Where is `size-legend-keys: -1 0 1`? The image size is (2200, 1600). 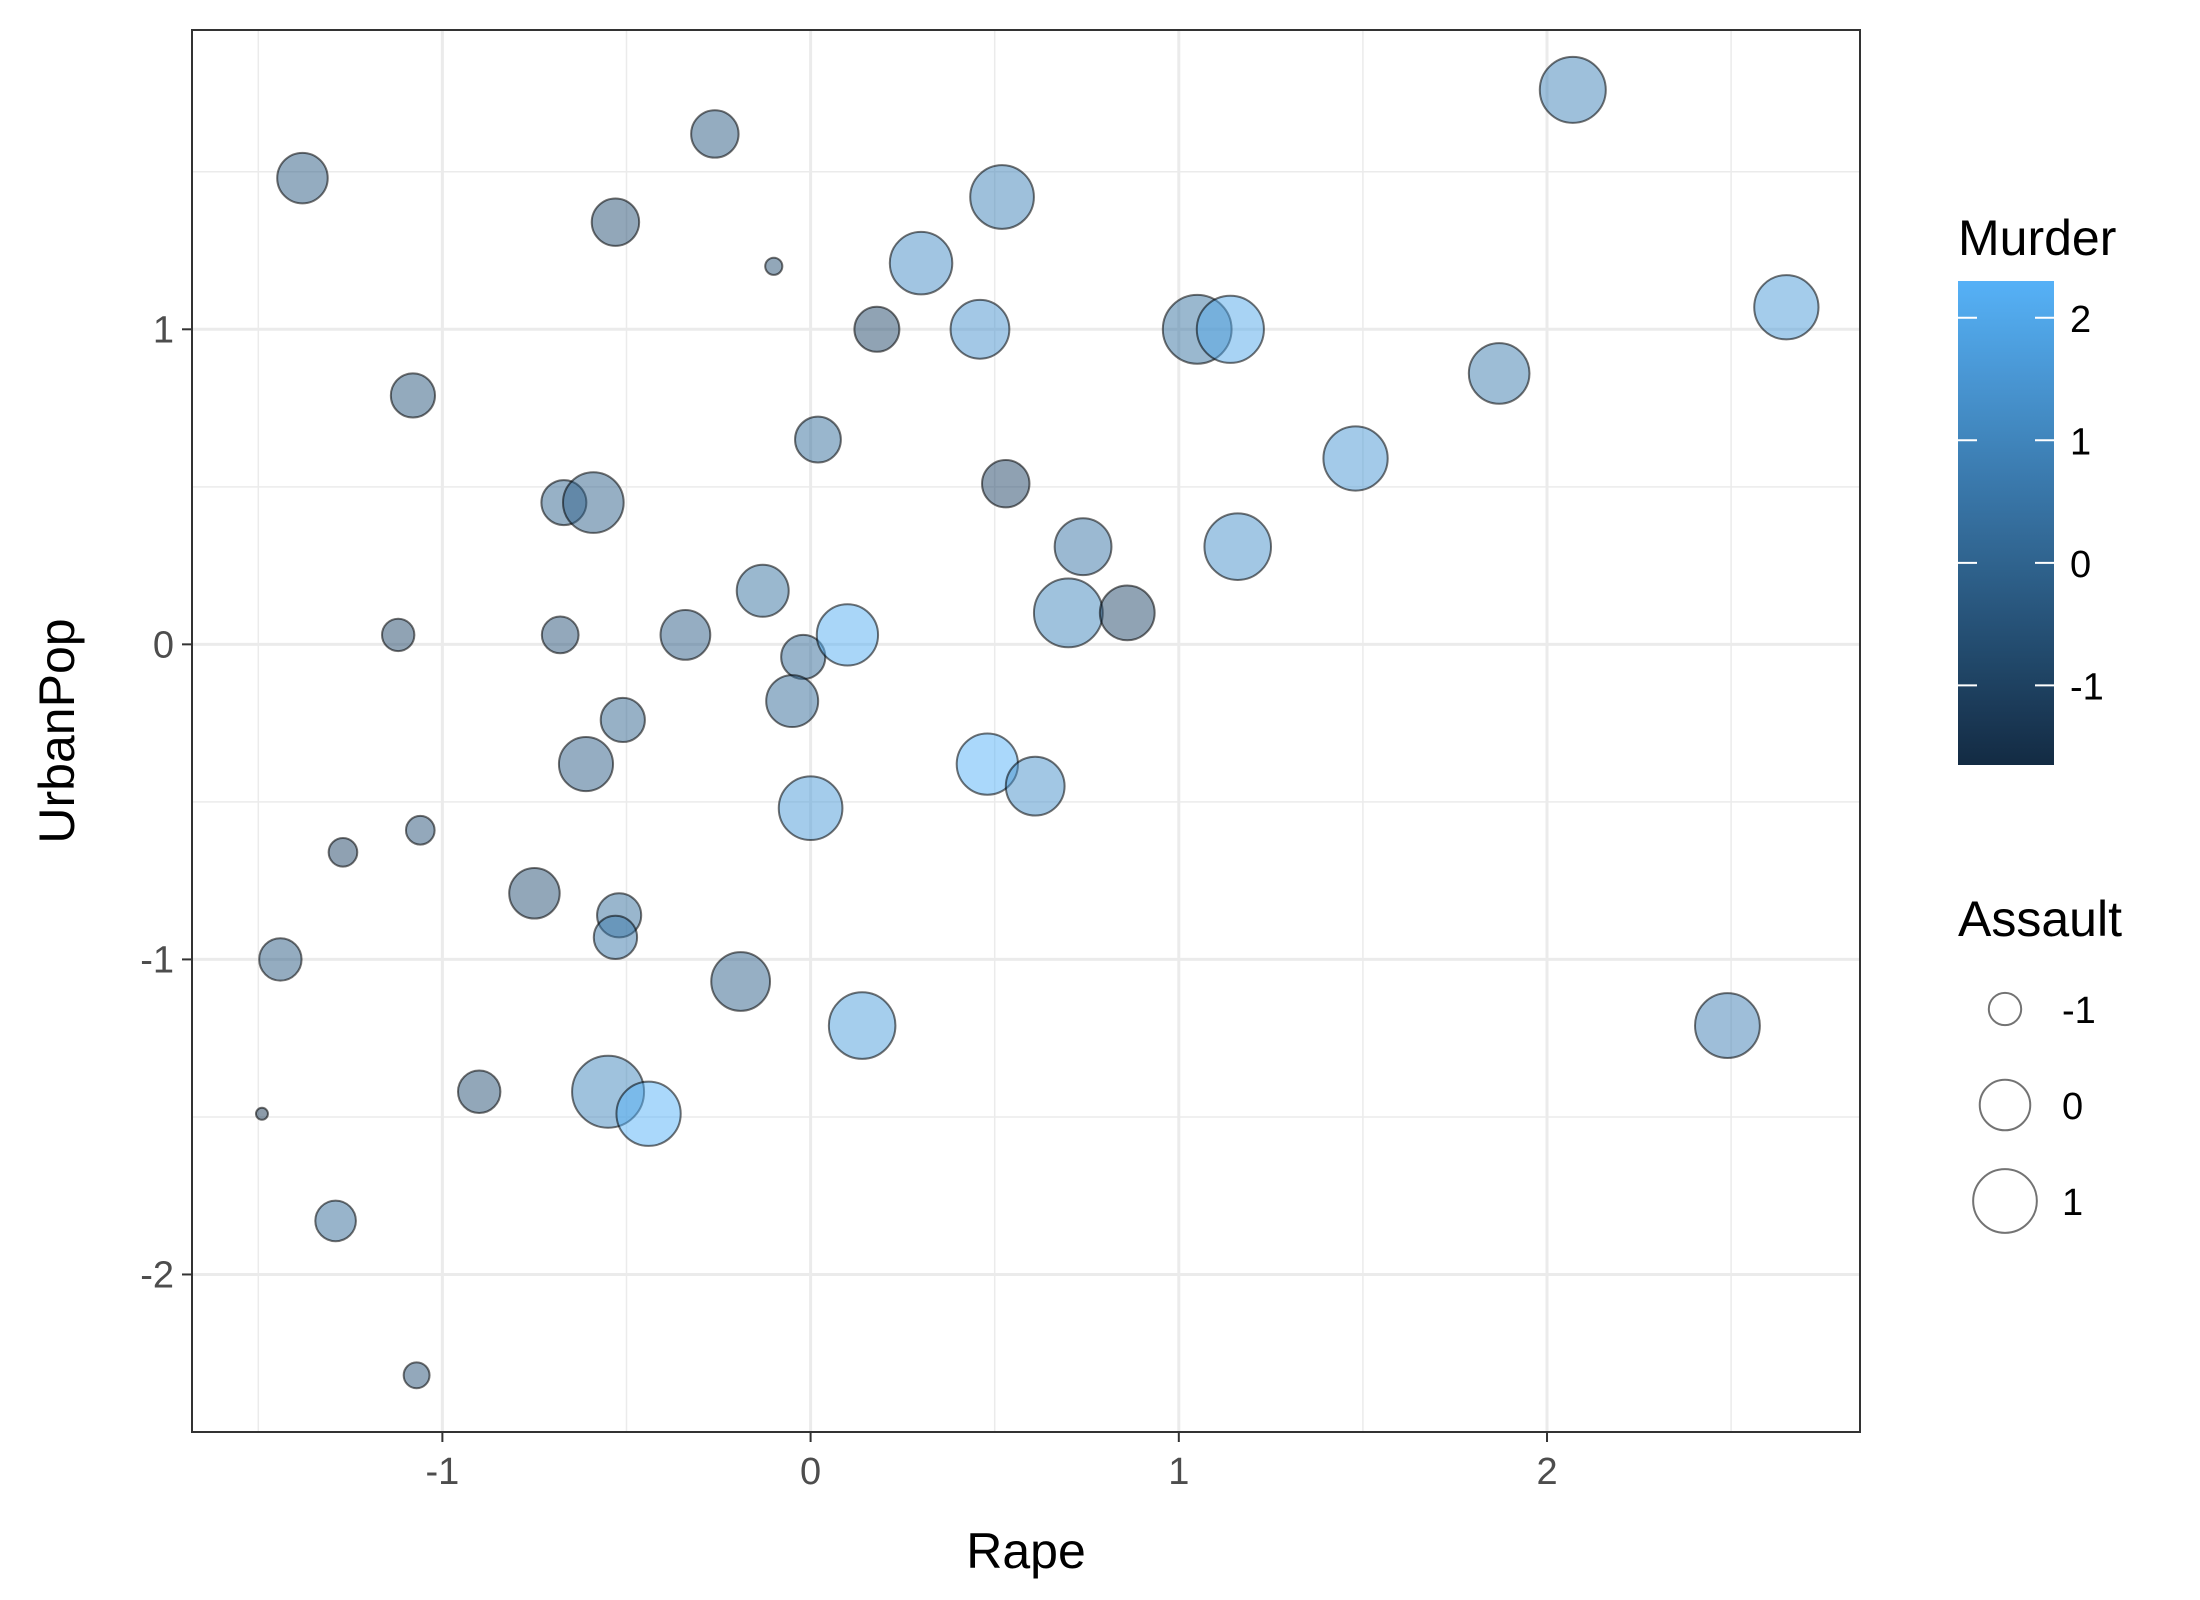
size-legend-keys: -1 0 1 is located at coordinates (2034, 1112).